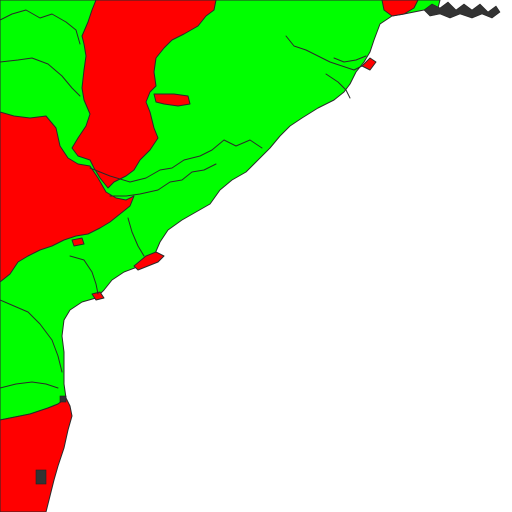  What do you see at coordinates (400, 8) in the screenshot?
I see `red-region-northeast` at bounding box center [400, 8].